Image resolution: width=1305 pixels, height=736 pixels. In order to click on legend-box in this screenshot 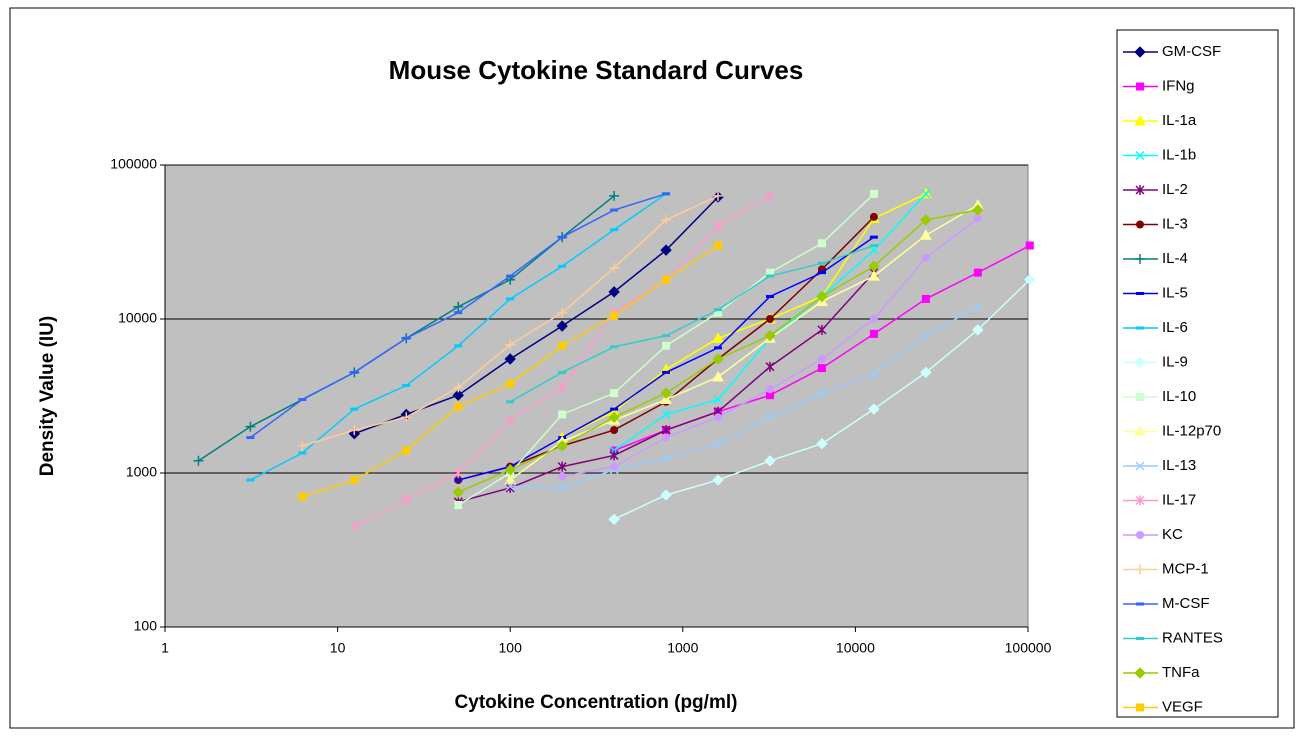, I will do `click(1197, 373)`.